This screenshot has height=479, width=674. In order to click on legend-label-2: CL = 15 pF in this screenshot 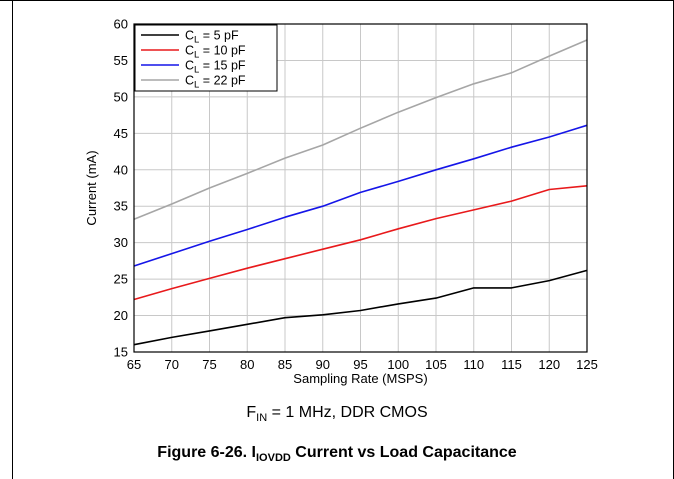, I will do `click(215, 67)`.